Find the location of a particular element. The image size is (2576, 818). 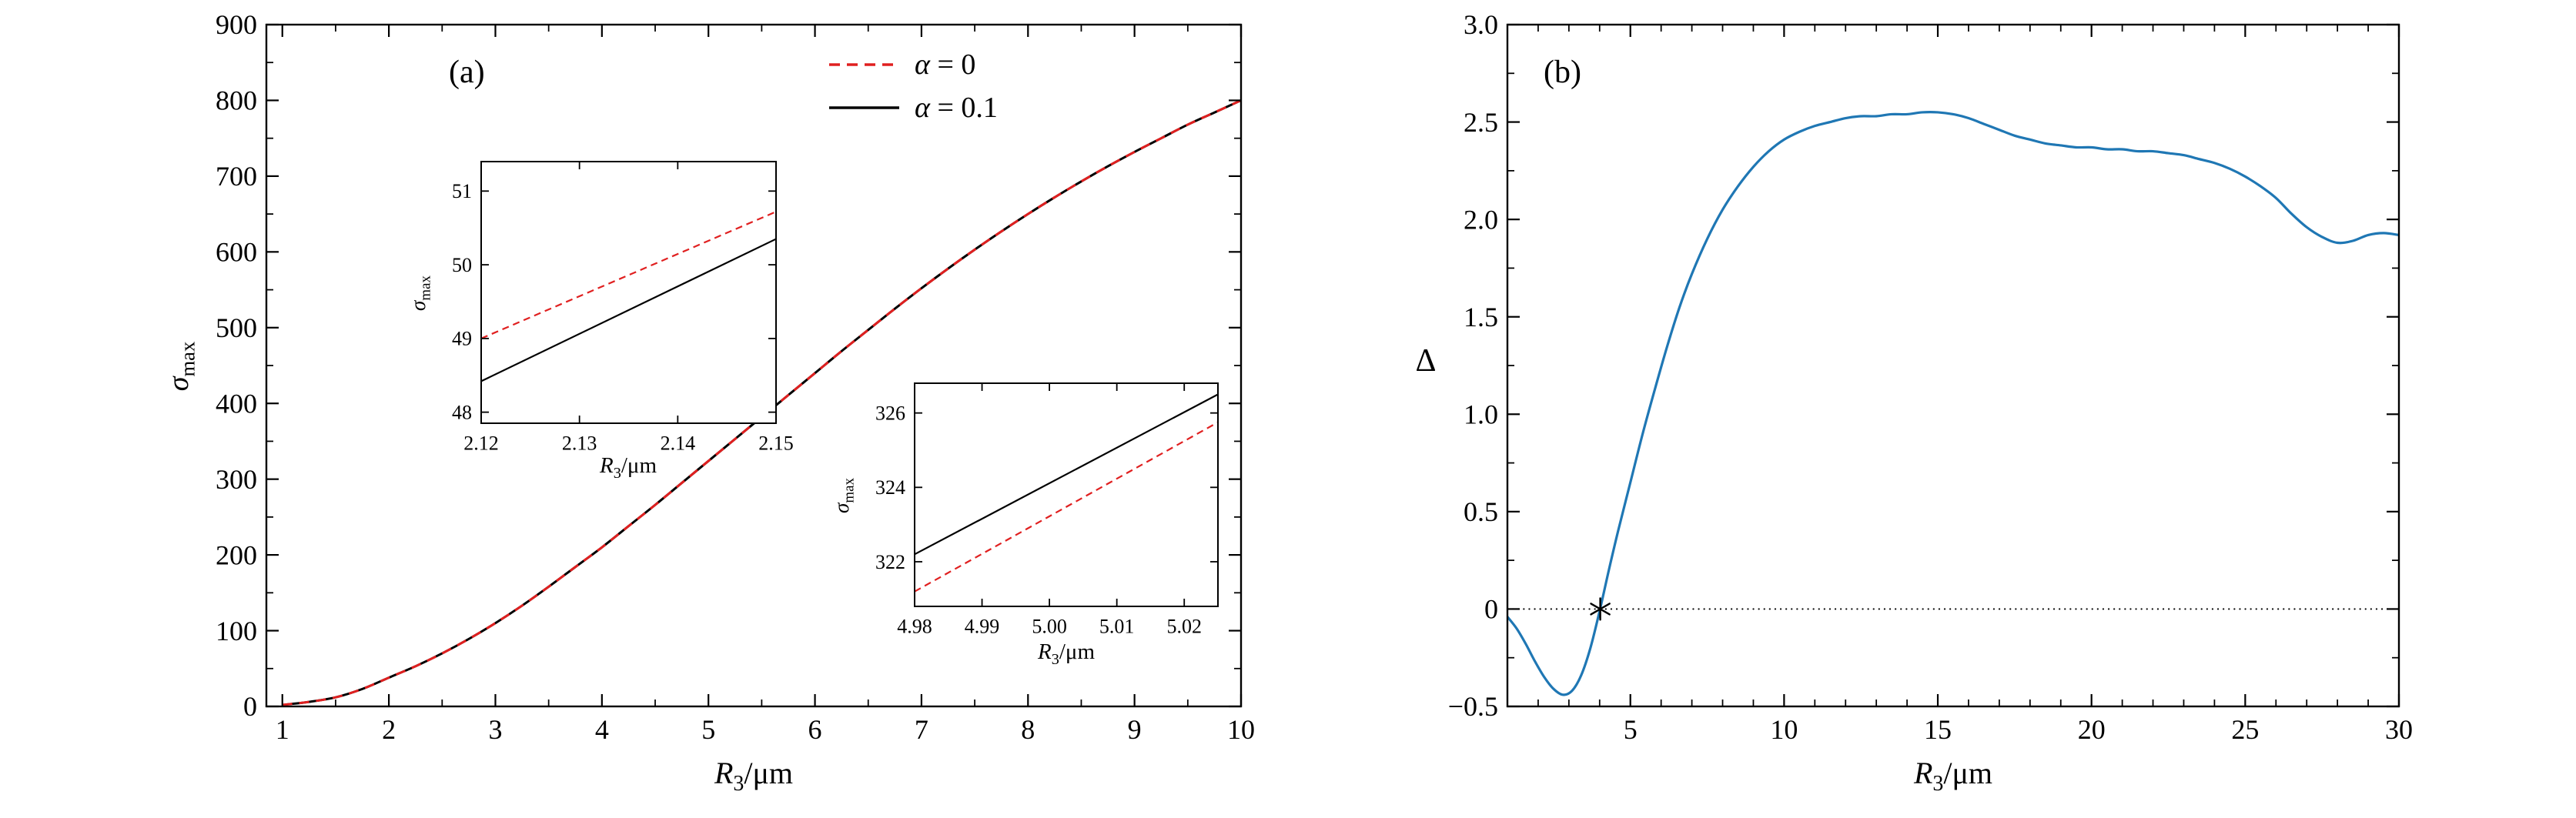

legend-item: α = 0.1 is located at coordinates (913, 108).